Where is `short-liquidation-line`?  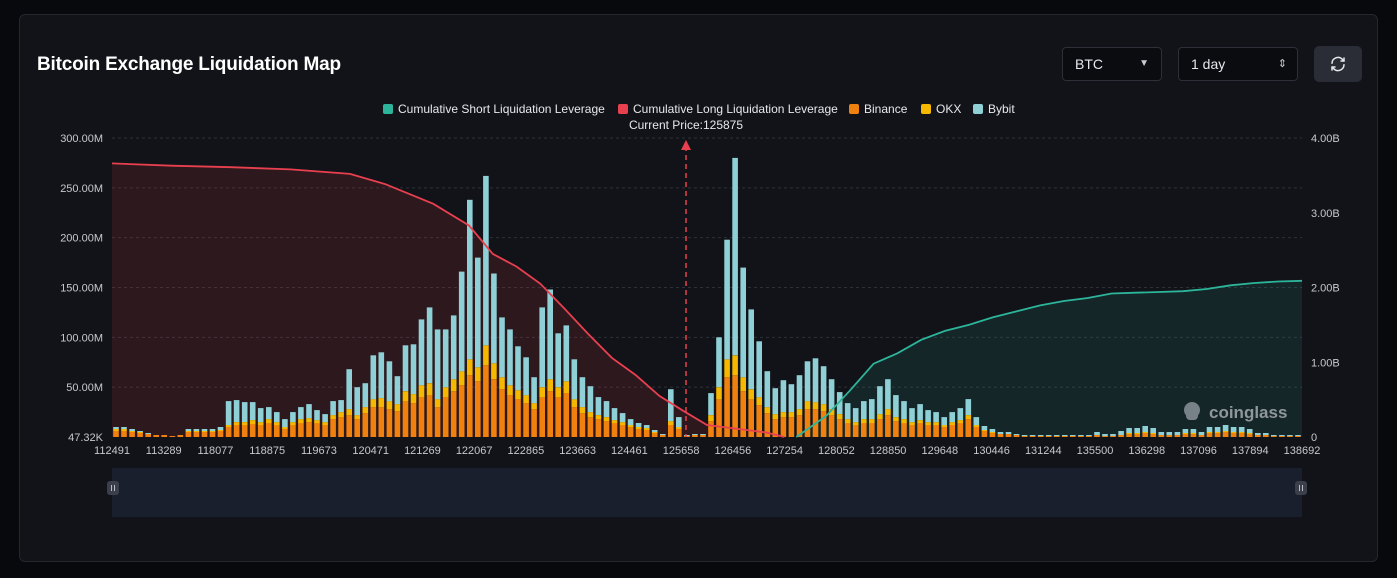 short-liquidation-line is located at coordinates (1049, 358).